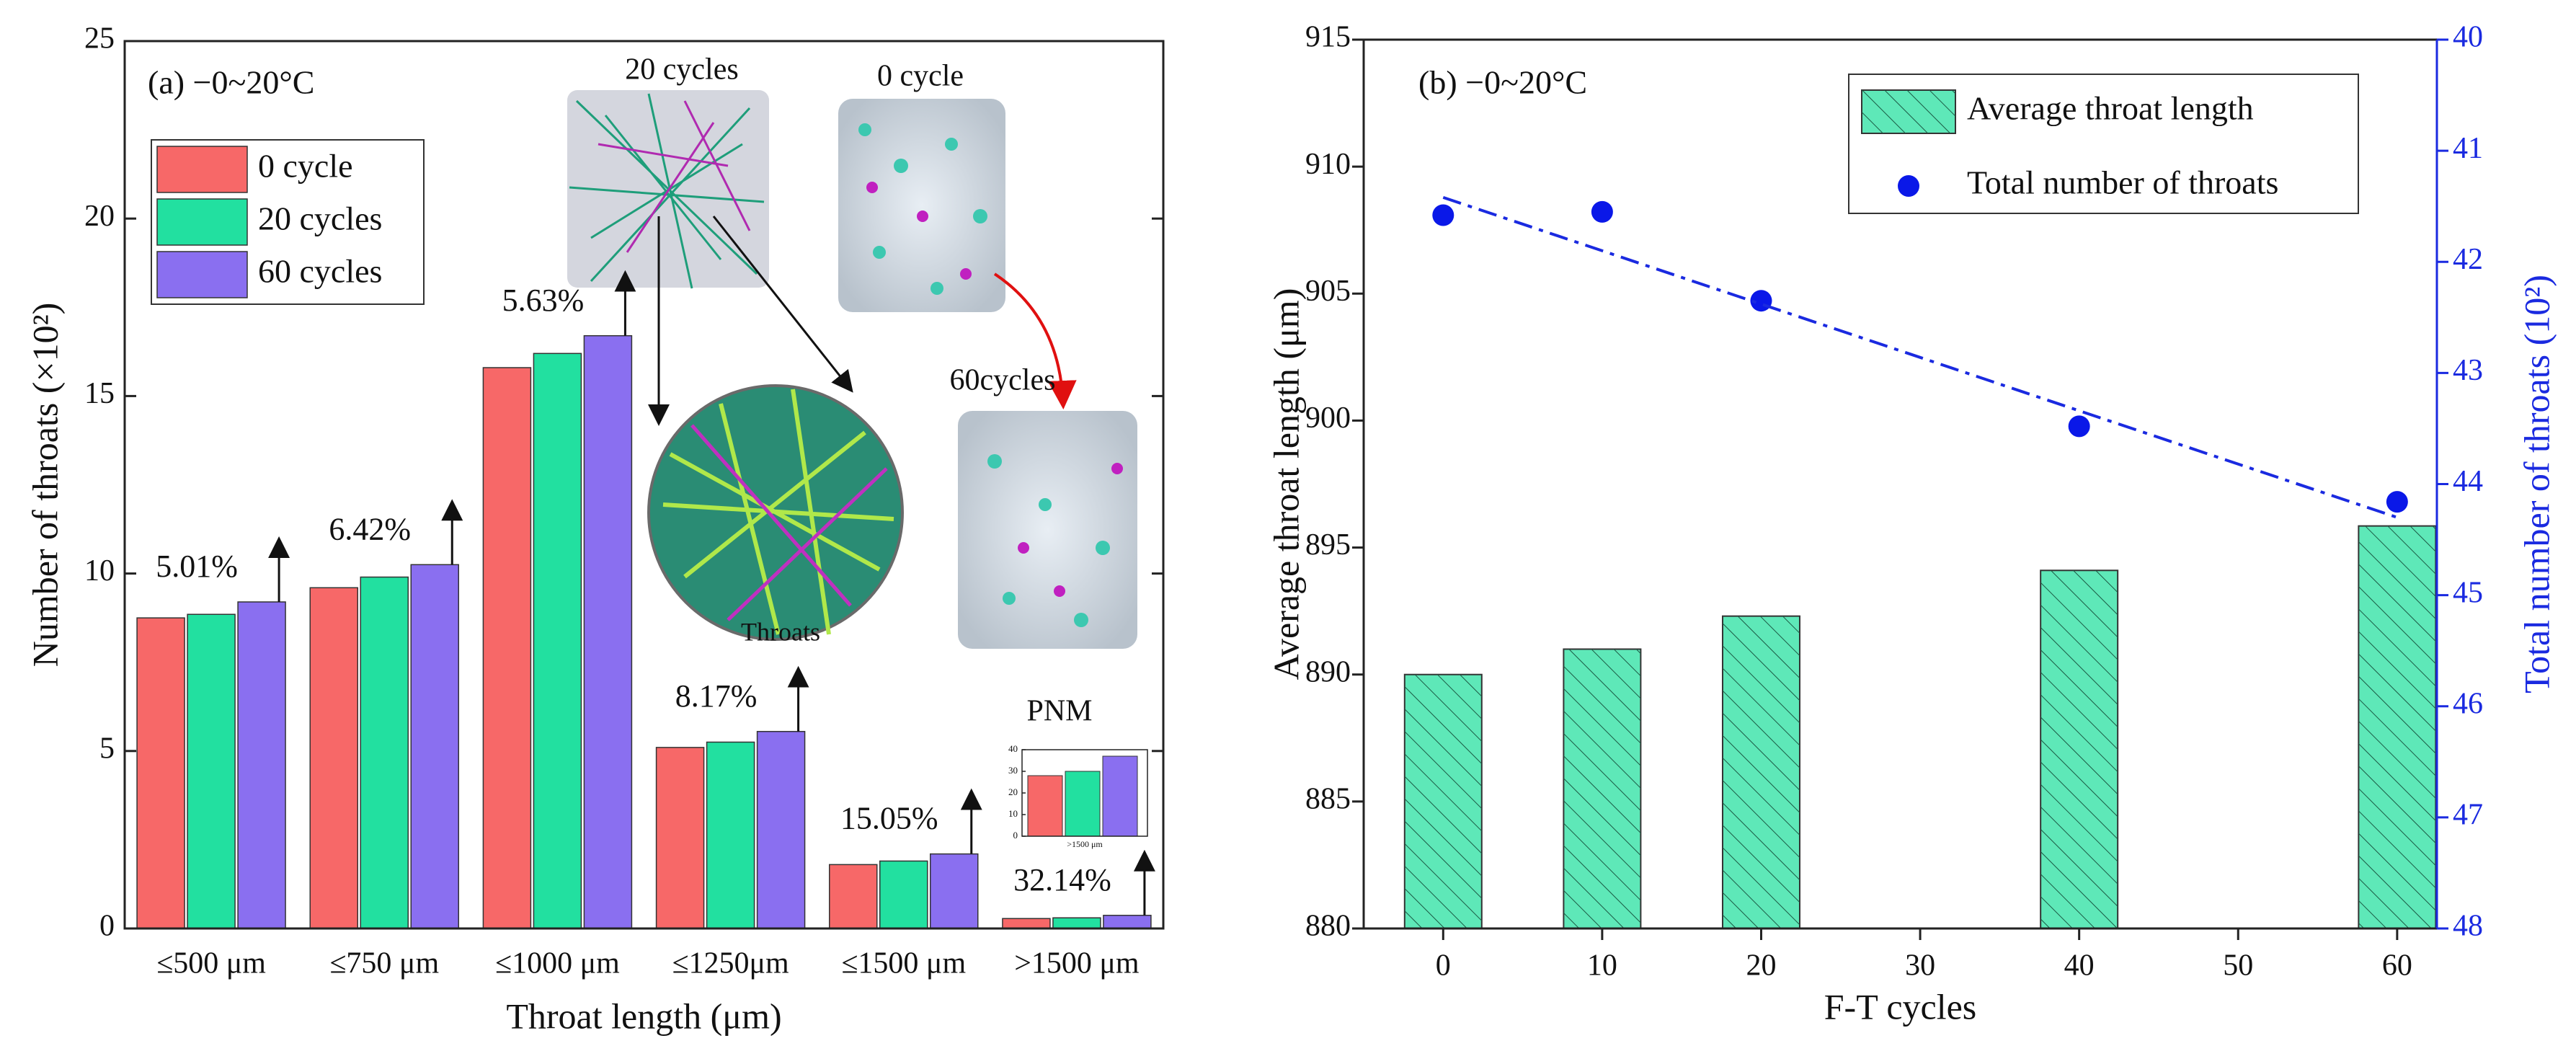 Image resolution: width=2576 pixels, height=1064 pixels. I want to click on inset-title: PNM, so click(1059, 712).